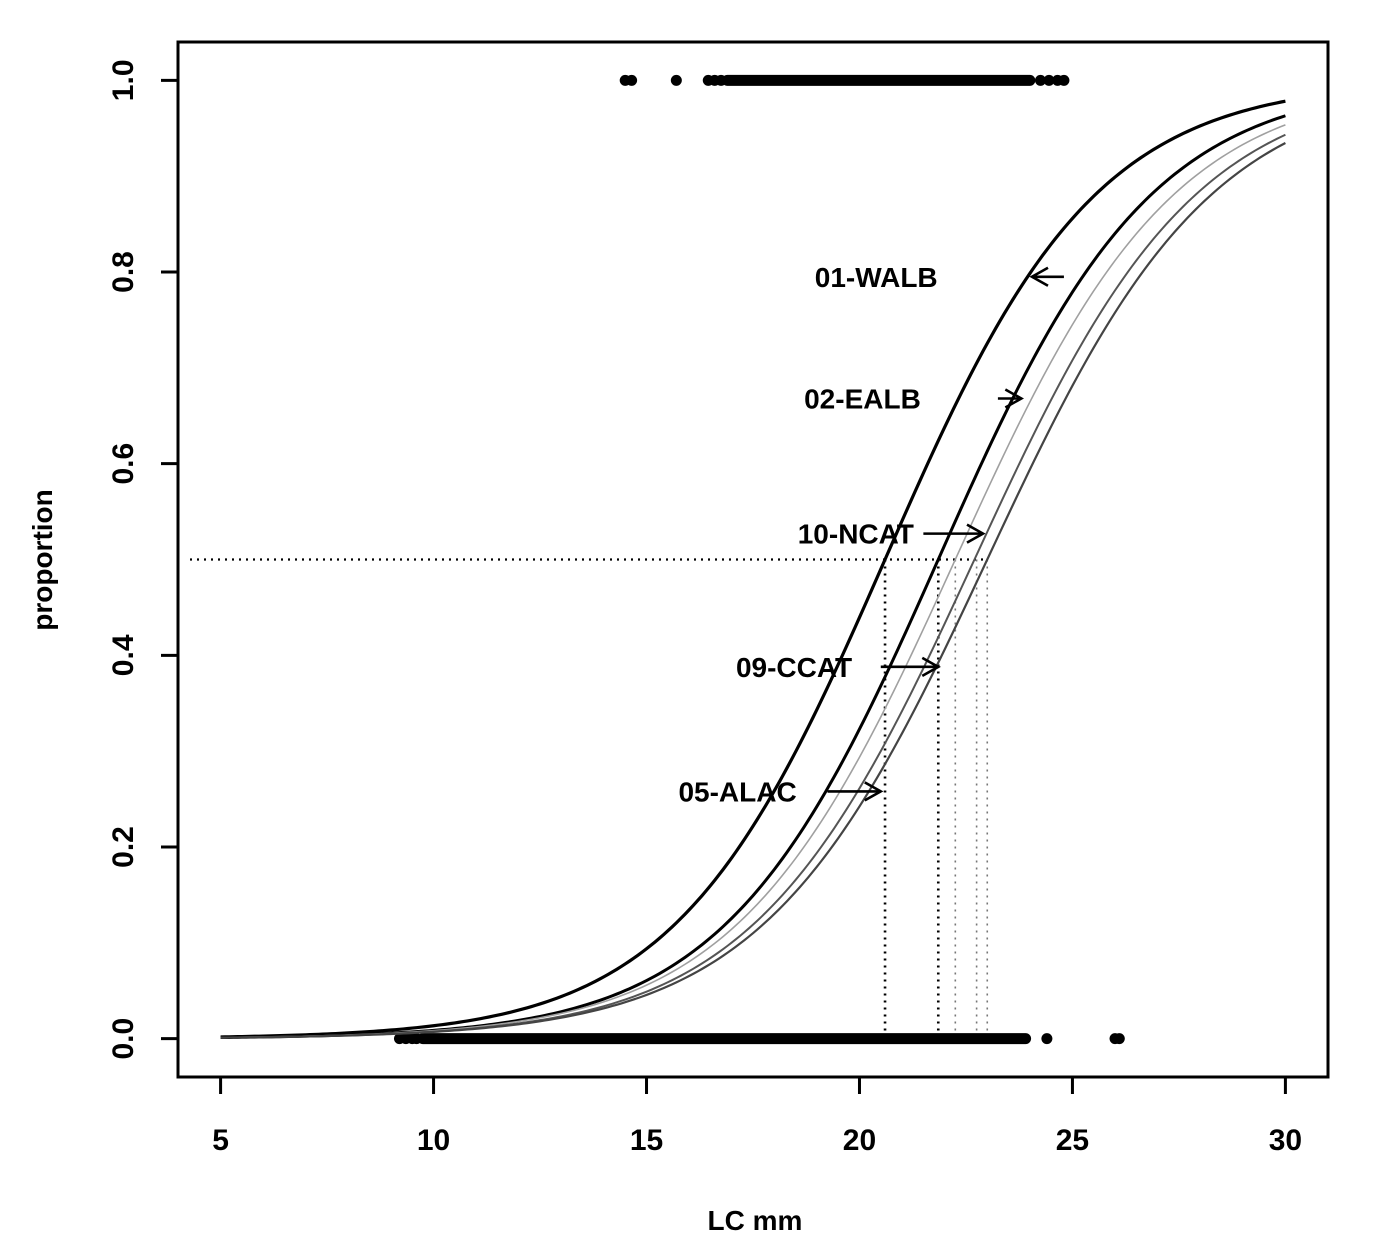 Image resolution: width=1373 pixels, height=1258 pixels. I want to click on curve-label: 01-WALB, so click(876, 277).